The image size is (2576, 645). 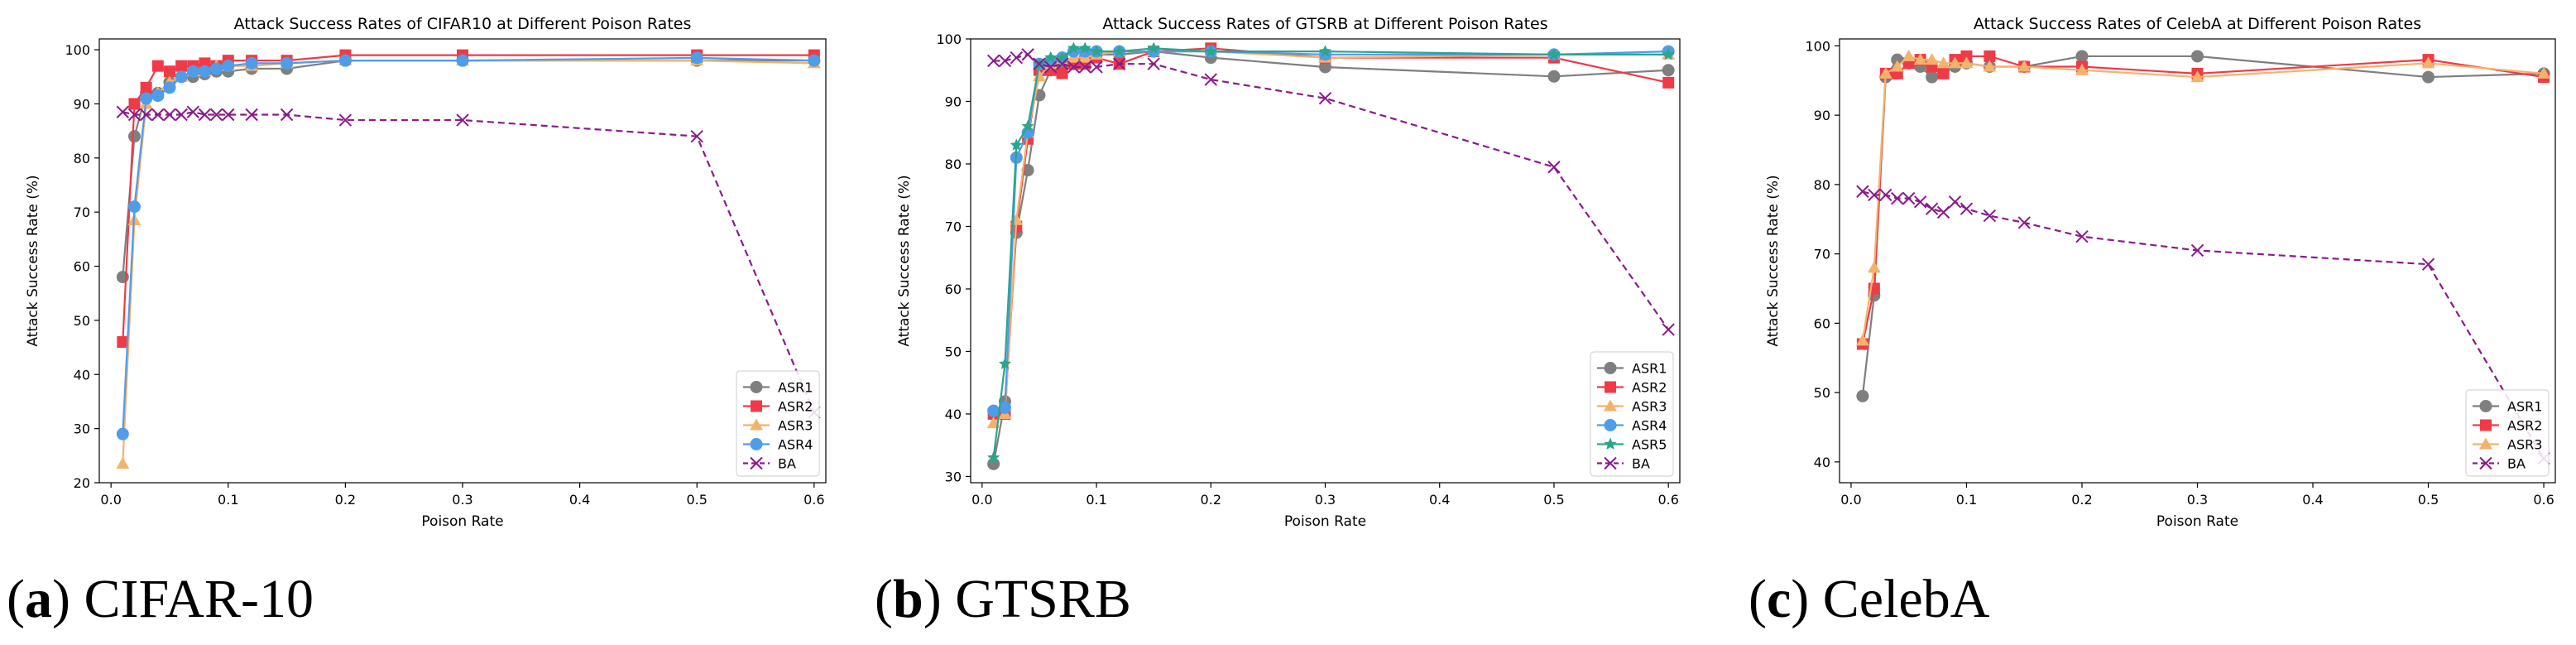 What do you see at coordinates (1650, 445) in the screenshot?
I see `legend-label: ASR5` at bounding box center [1650, 445].